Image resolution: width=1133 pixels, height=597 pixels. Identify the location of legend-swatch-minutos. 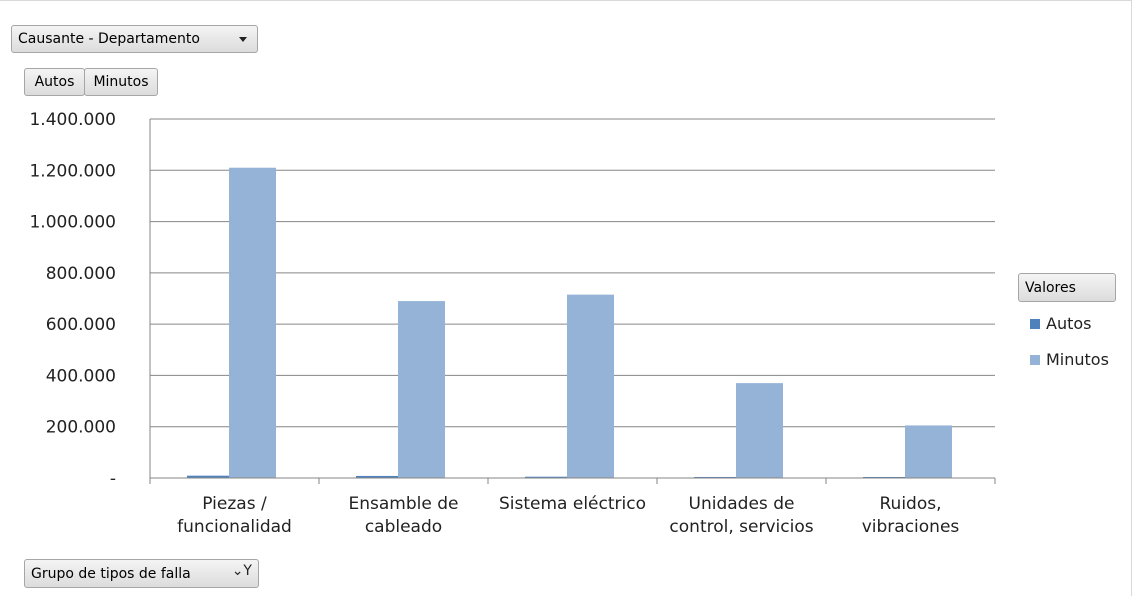
(1035, 359).